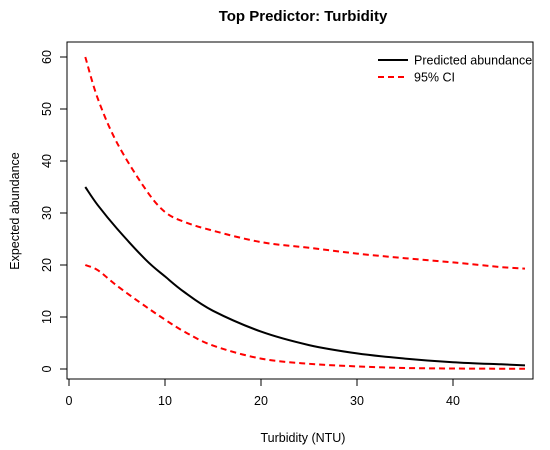 Image resolution: width=550 pixels, height=450 pixels. I want to click on y-tick-label: 0, so click(47, 368).